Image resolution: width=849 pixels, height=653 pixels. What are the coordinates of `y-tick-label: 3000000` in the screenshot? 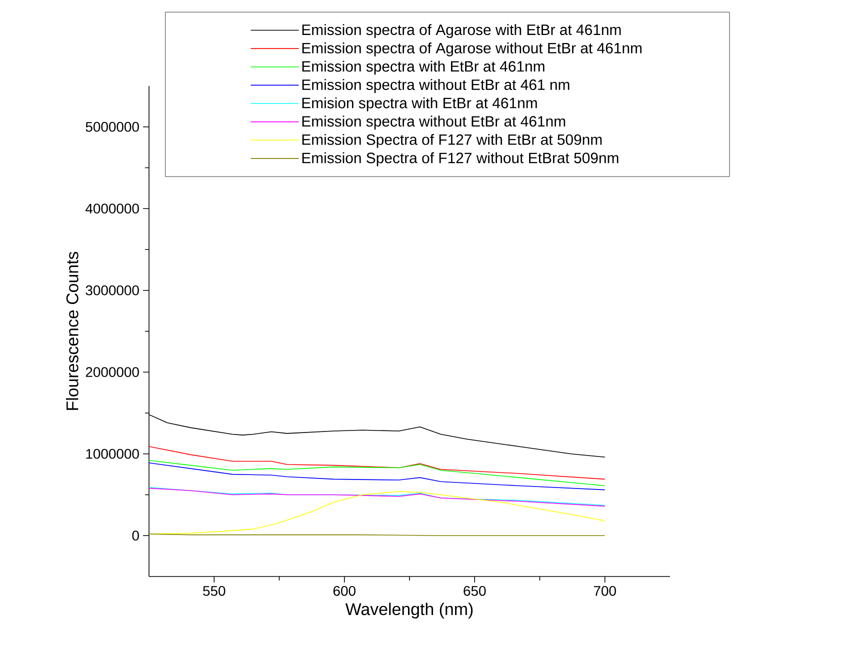 It's located at (112, 290).